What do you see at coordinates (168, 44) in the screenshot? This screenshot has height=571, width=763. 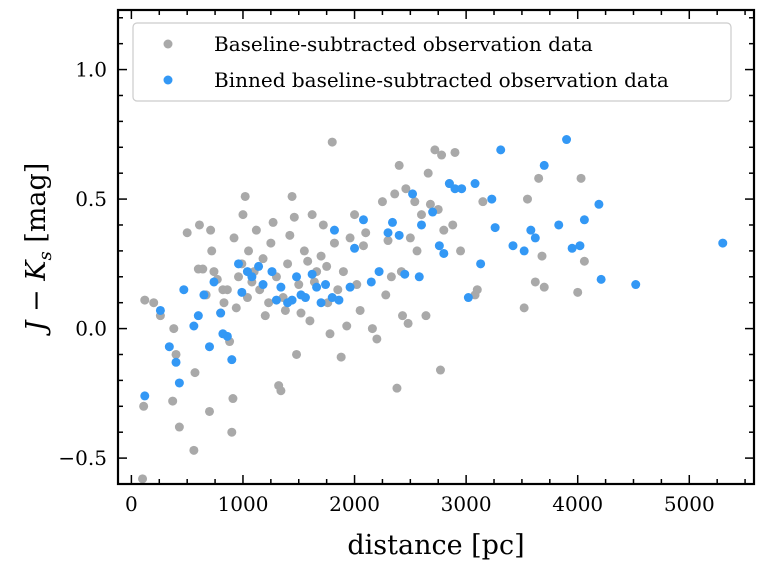 I see `legend-marker-baseline` at bounding box center [168, 44].